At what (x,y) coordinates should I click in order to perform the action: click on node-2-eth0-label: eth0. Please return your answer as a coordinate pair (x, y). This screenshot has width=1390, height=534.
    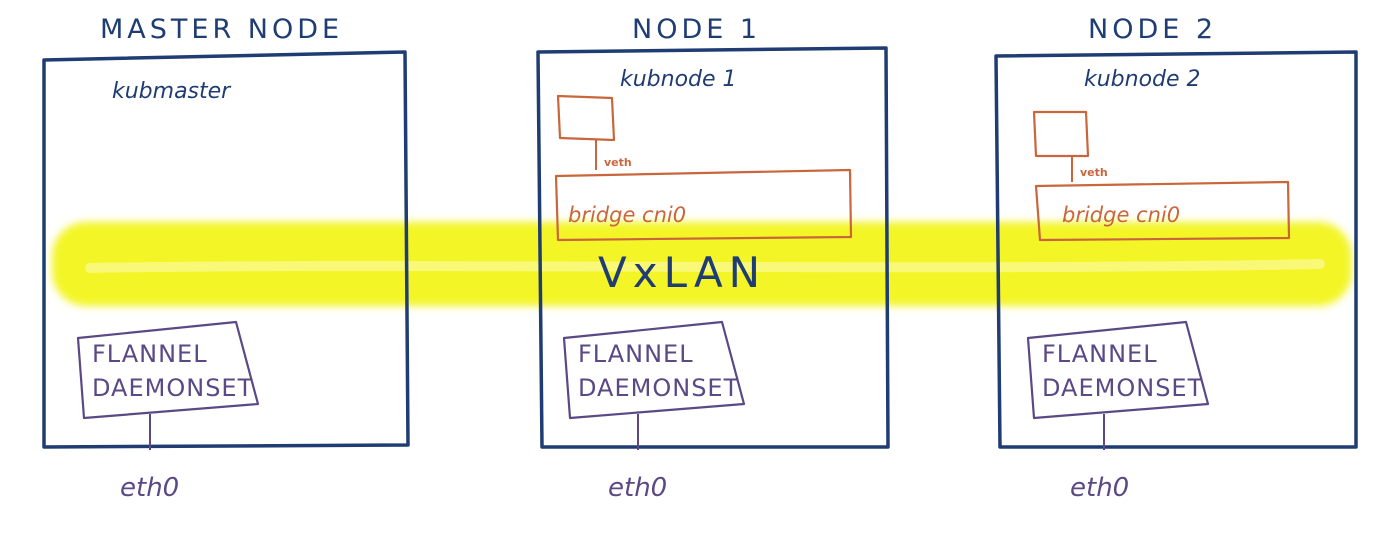
    Looking at the image, I should click on (1099, 488).